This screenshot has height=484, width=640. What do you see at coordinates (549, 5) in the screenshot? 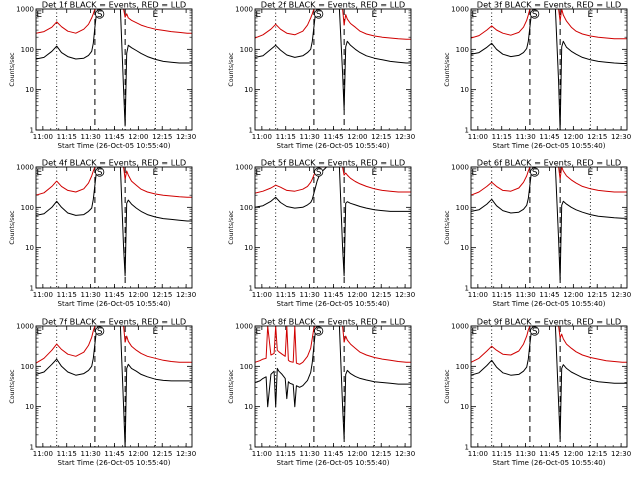
I see `chart-title: Det 3f BLACK = Events, RED = LLD` at bounding box center [549, 5].